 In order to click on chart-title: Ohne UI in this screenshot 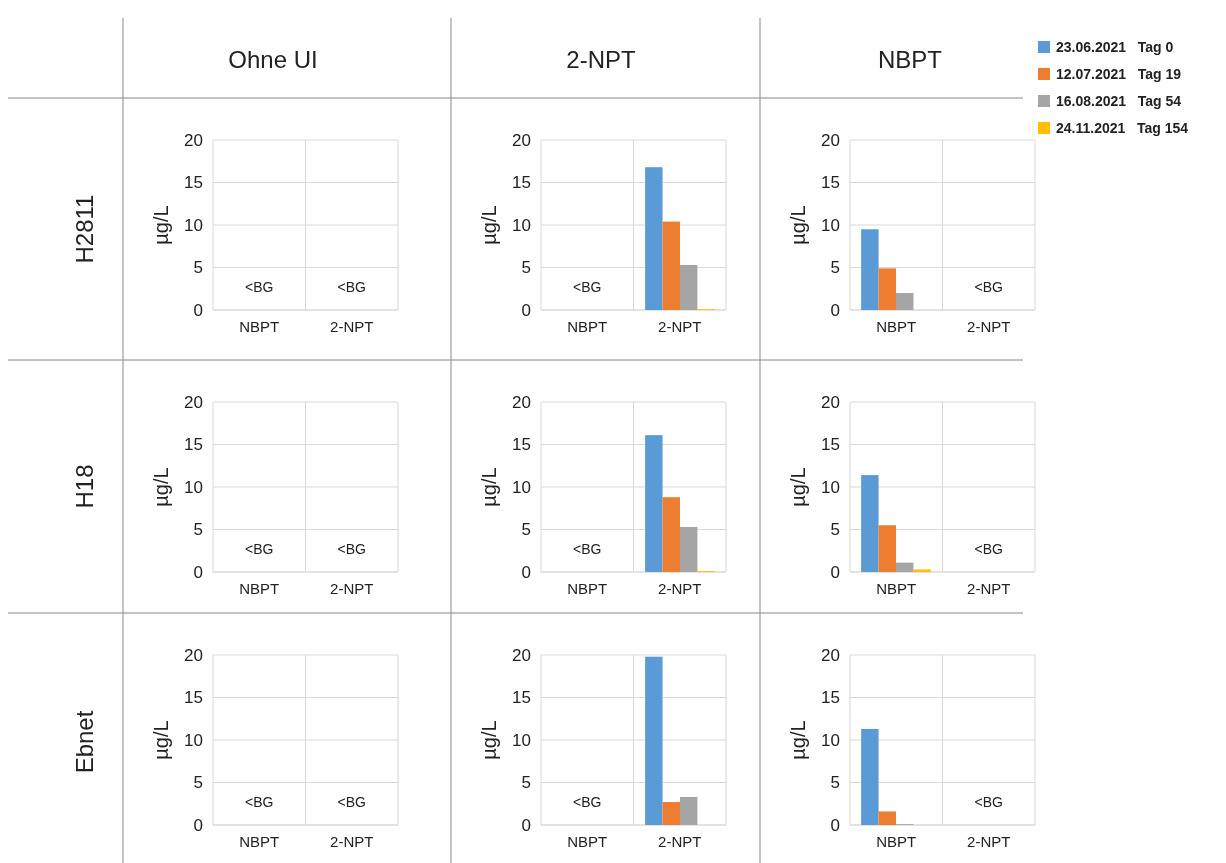, I will do `click(273, 59)`.